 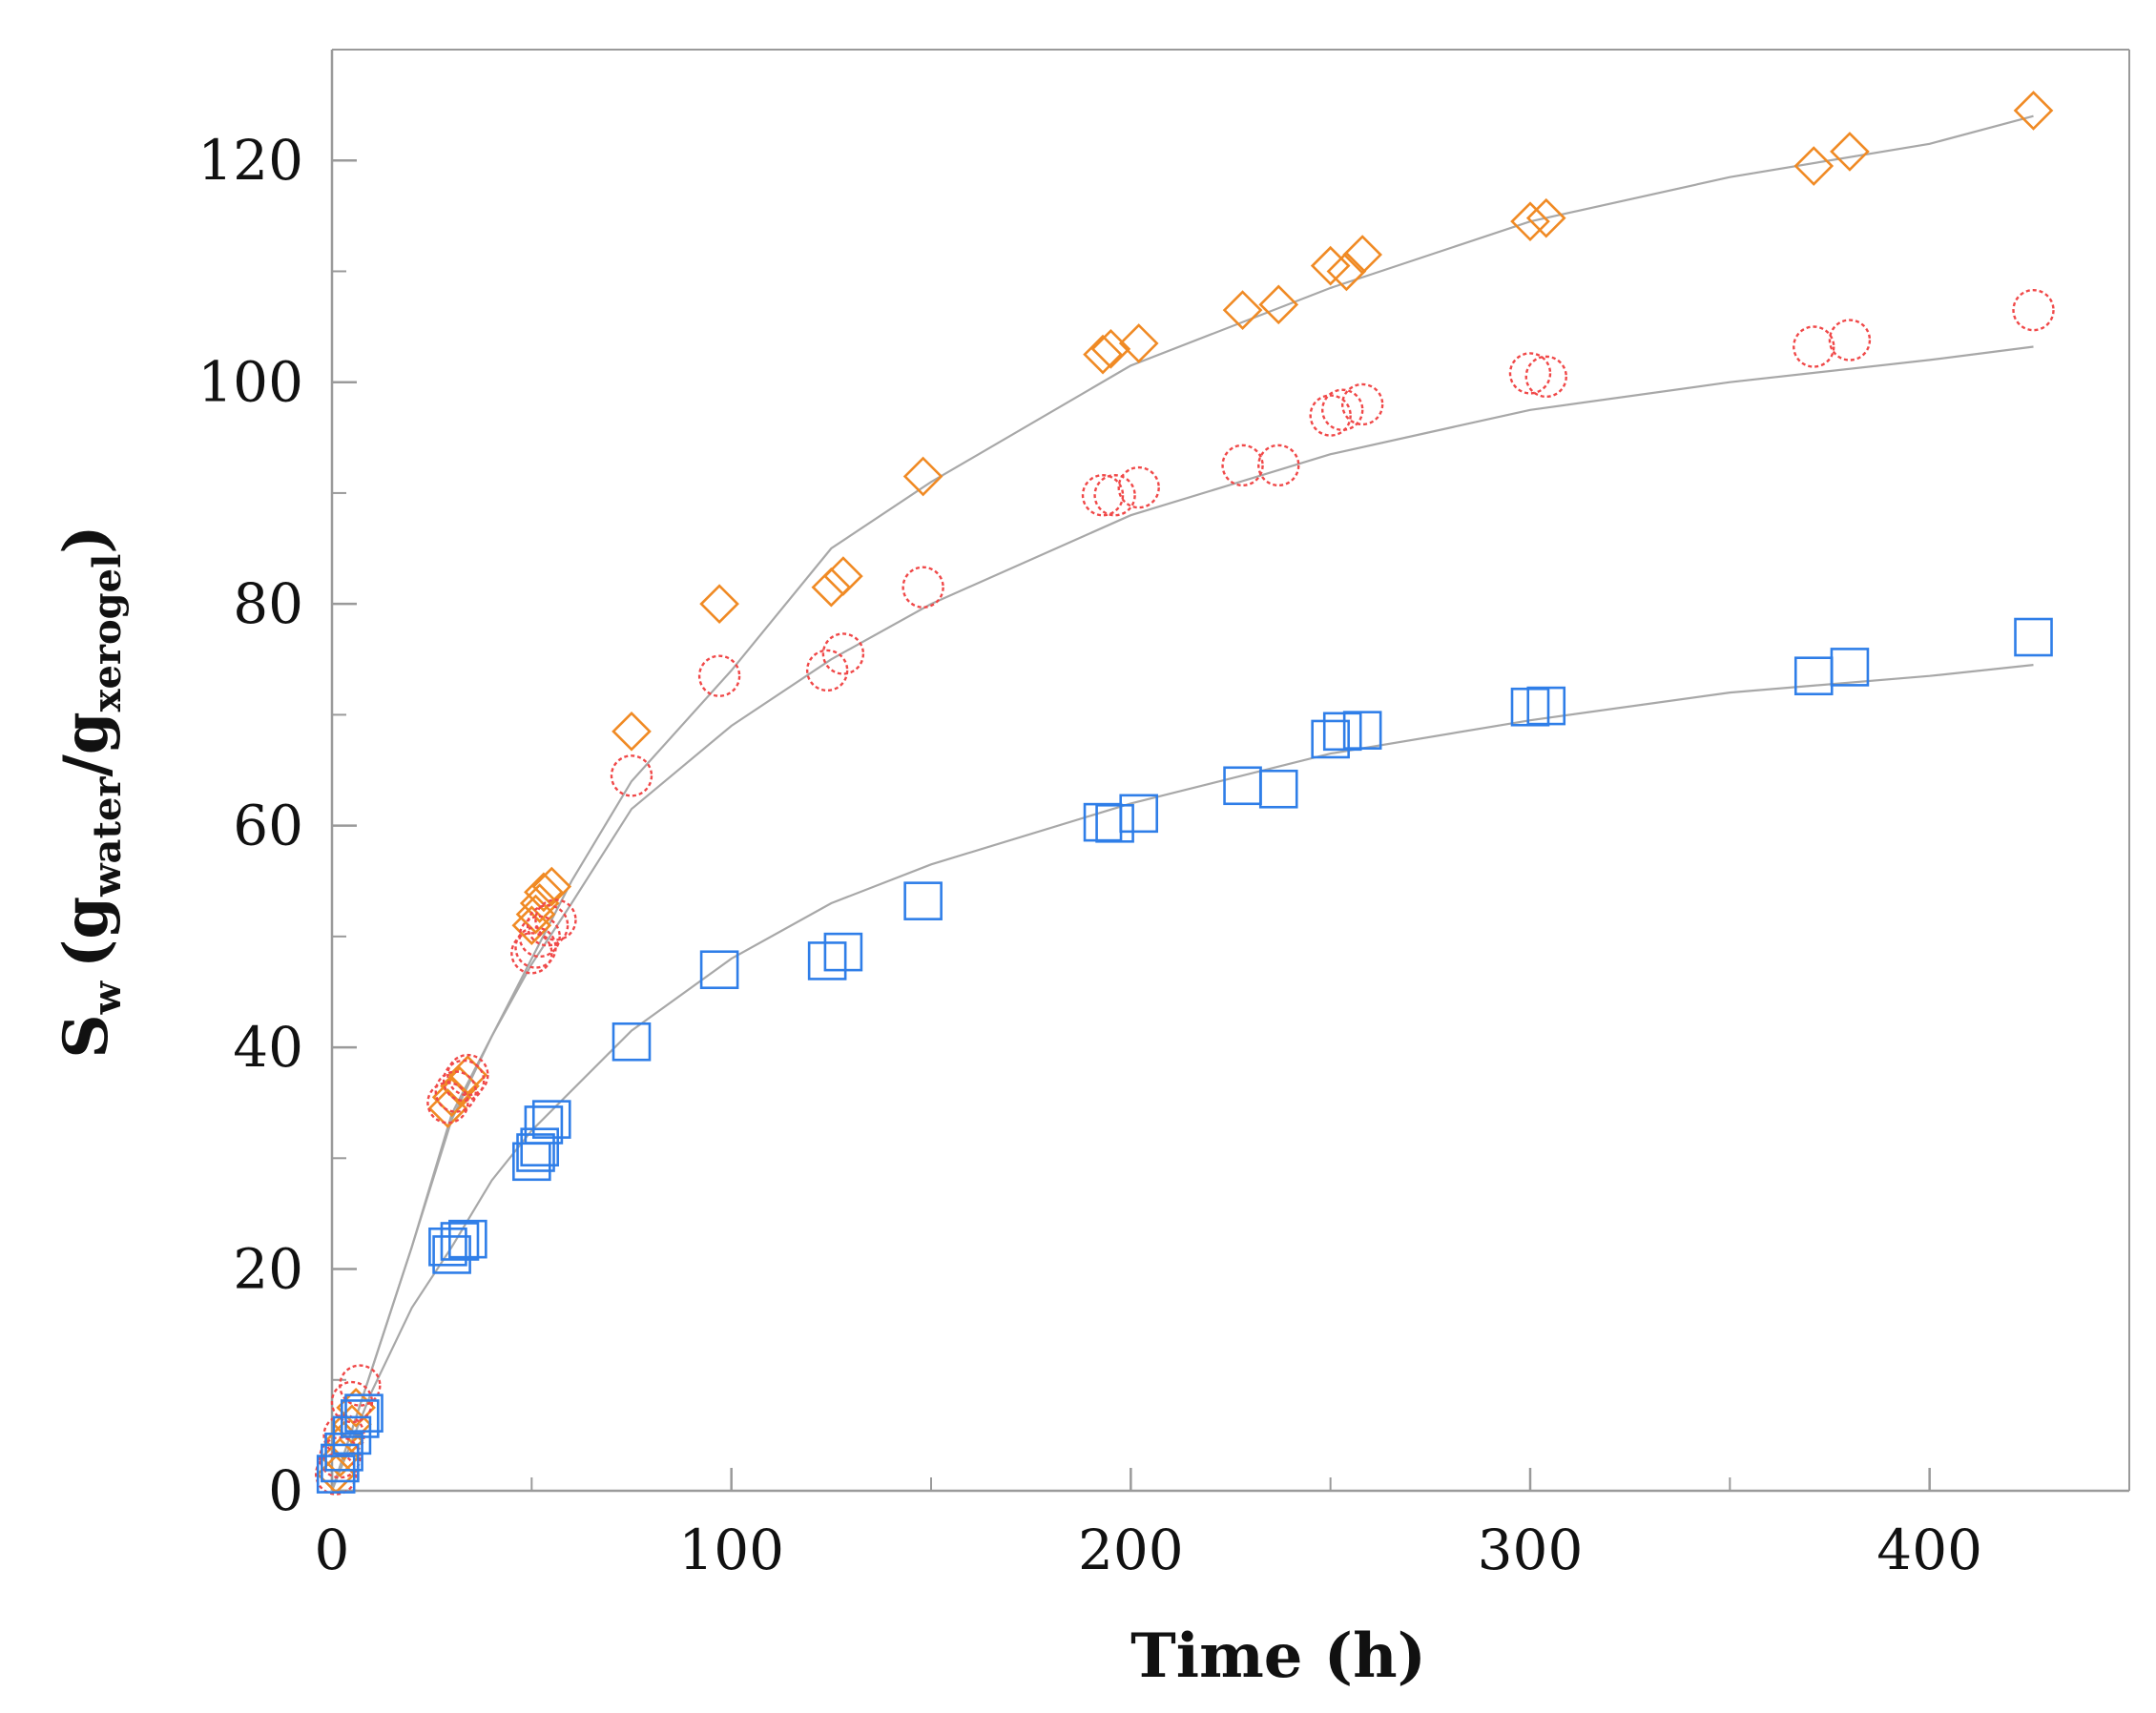 What do you see at coordinates (332, 1549) in the screenshot?
I see `x-tick-label: 0` at bounding box center [332, 1549].